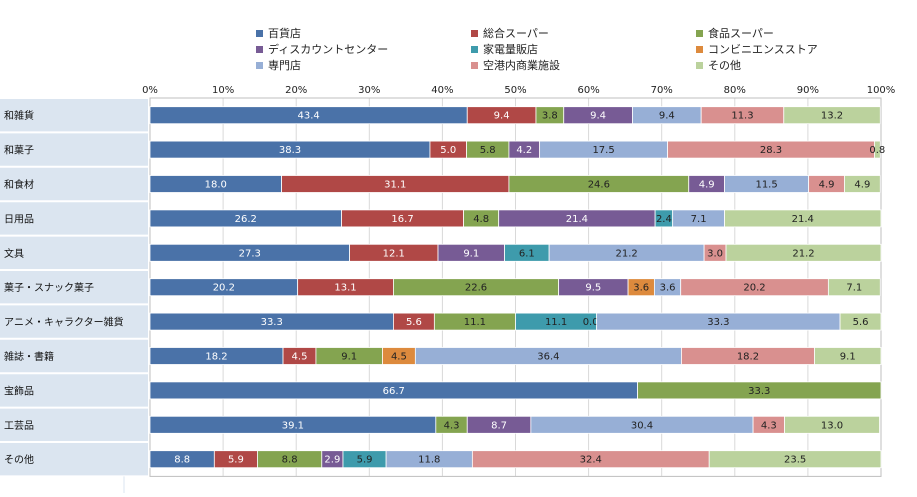  I want to click on legend-item: 百貨店, so click(278, 33).